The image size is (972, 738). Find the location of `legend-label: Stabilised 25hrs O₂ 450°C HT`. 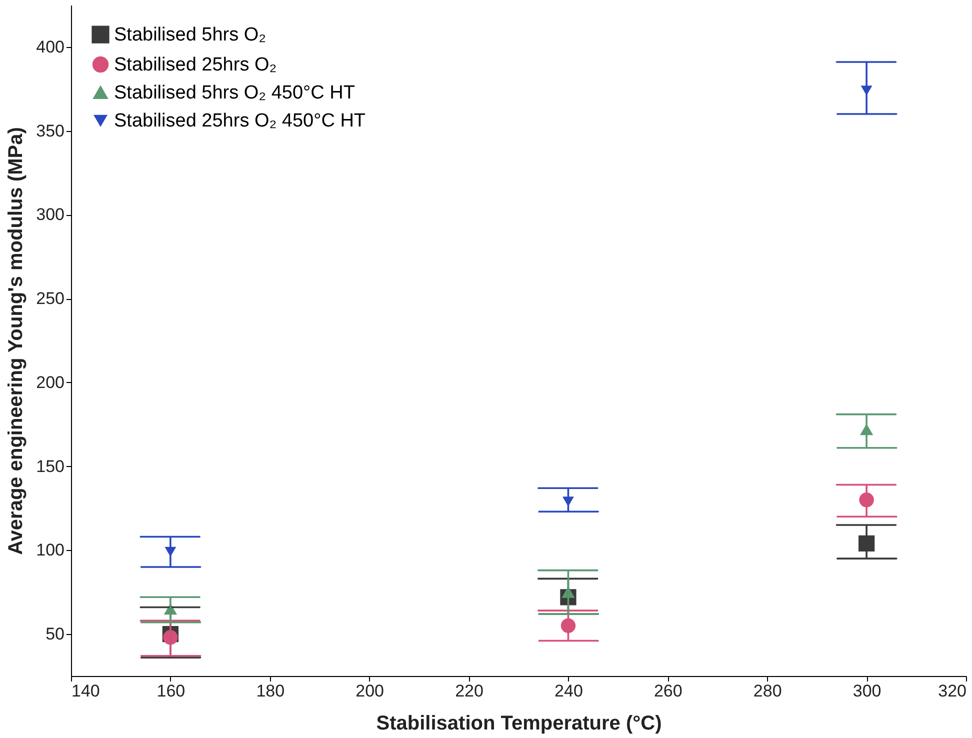

legend-label: Stabilised 25hrs O₂ 450°C HT is located at coordinates (240, 121).